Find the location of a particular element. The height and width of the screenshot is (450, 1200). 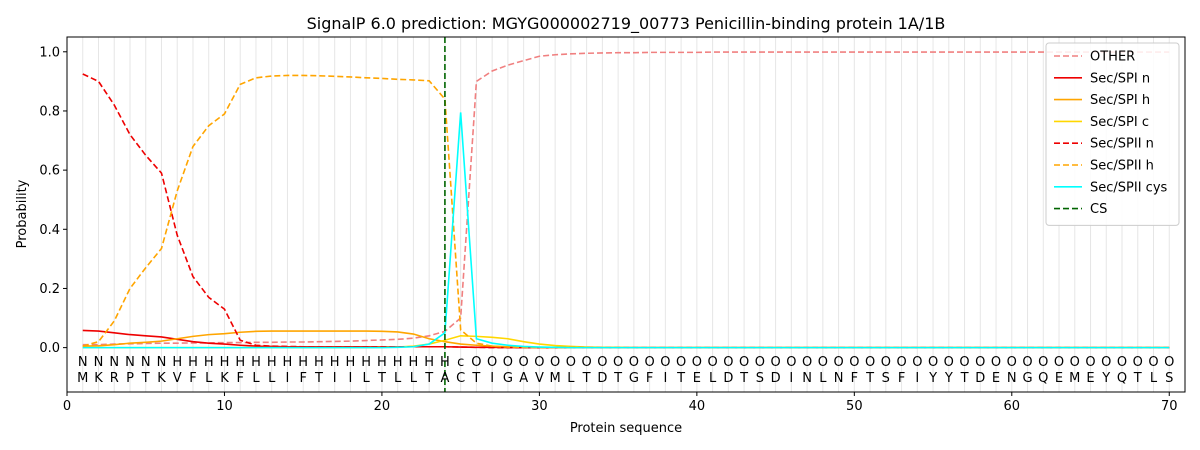

region-label: N is located at coordinates (146, 362).